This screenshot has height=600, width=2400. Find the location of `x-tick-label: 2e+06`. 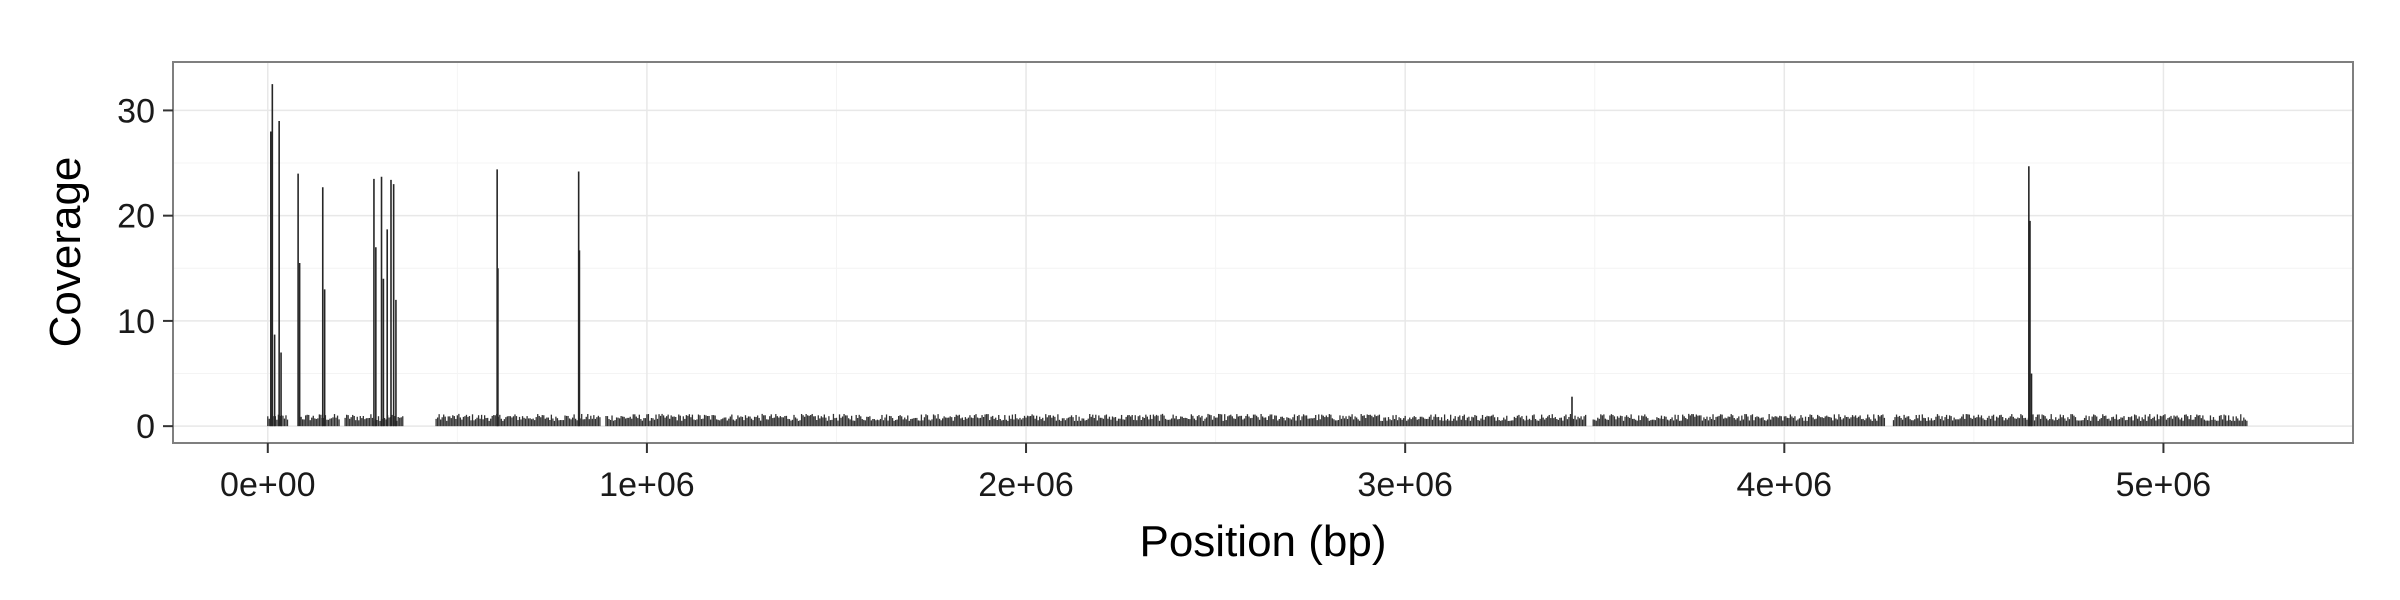

x-tick-label: 2e+06 is located at coordinates (1026, 485).